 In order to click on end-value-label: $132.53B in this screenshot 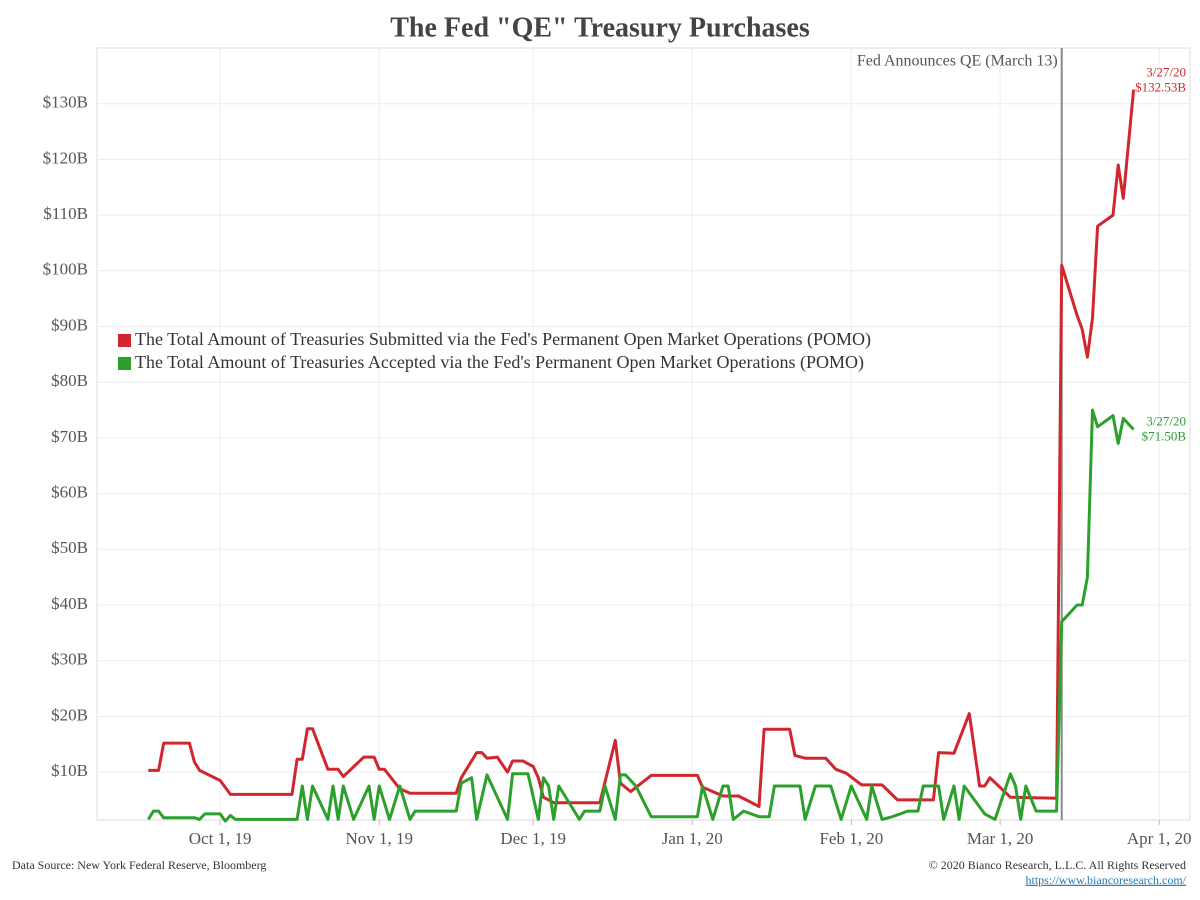, I will do `click(1160, 87)`.